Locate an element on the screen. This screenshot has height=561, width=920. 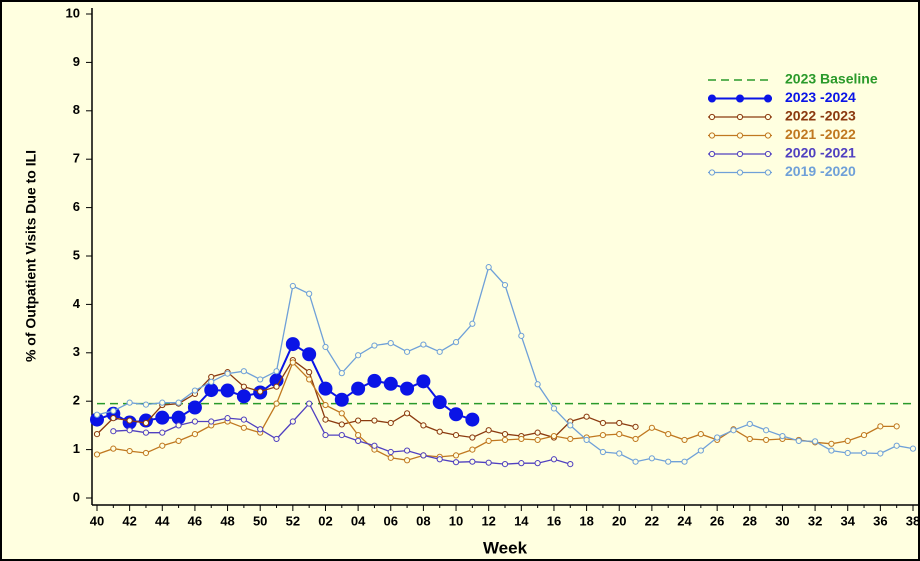
y-tick-label: 4 is located at coordinates (77, 303).